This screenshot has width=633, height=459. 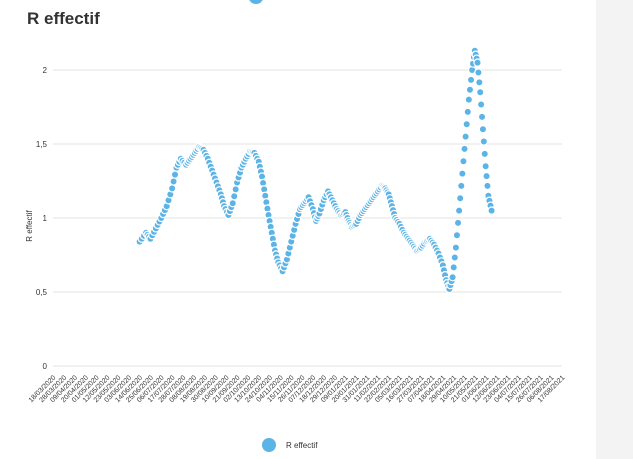 I want to click on y-tick-labels: 0 0,5 1 1,5 2, so click(x=42, y=218).